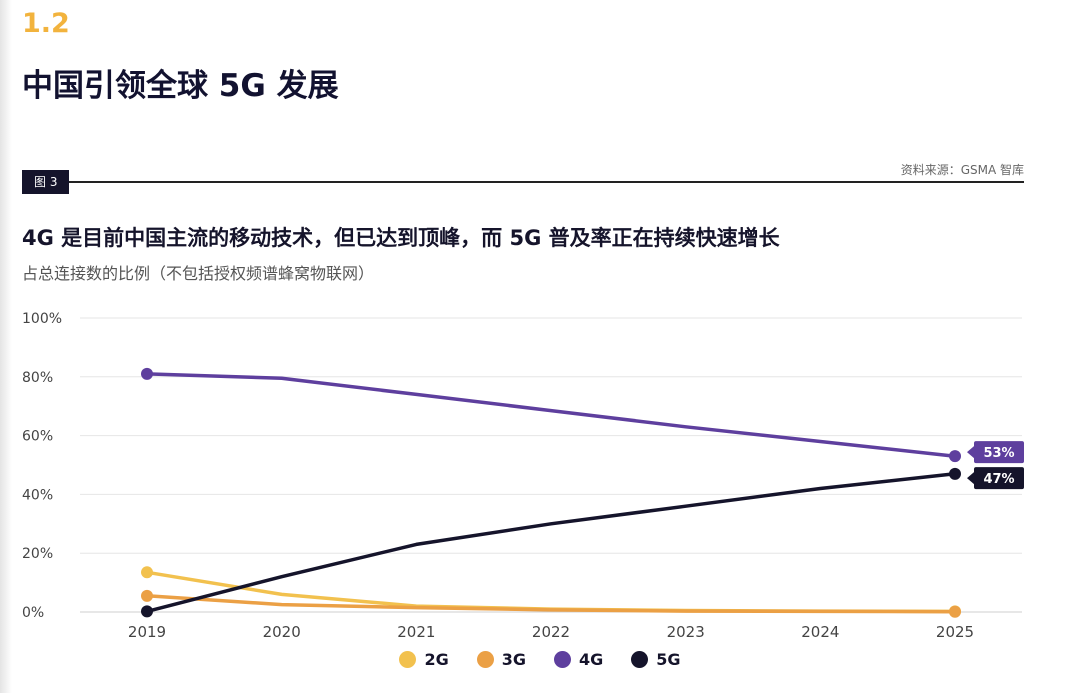 This screenshot has width=1080, height=693. I want to click on page-title: 中国引领全球 5G 发展, so click(180, 86).